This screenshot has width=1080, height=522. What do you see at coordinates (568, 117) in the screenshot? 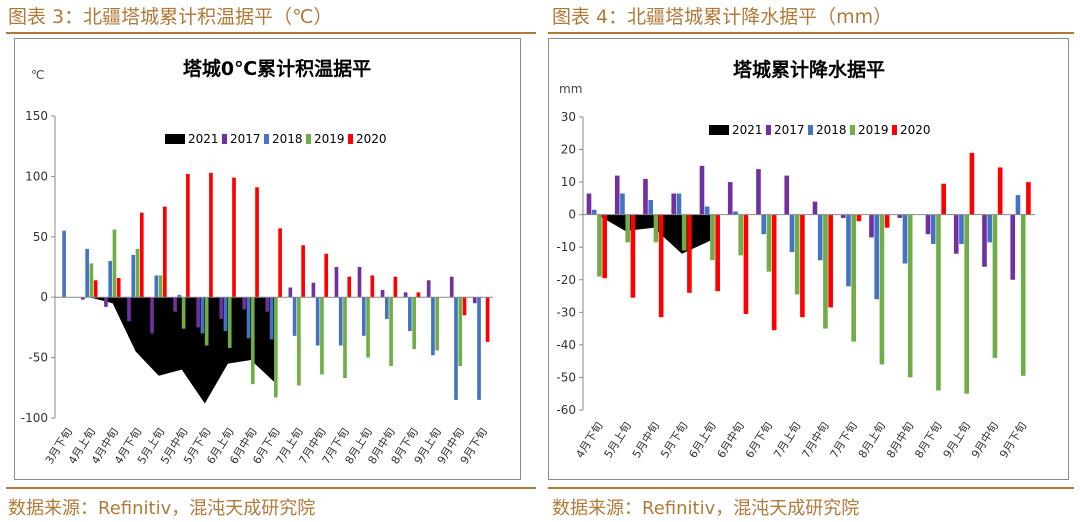
I see `y-tick-label: 30` at bounding box center [568, 117].